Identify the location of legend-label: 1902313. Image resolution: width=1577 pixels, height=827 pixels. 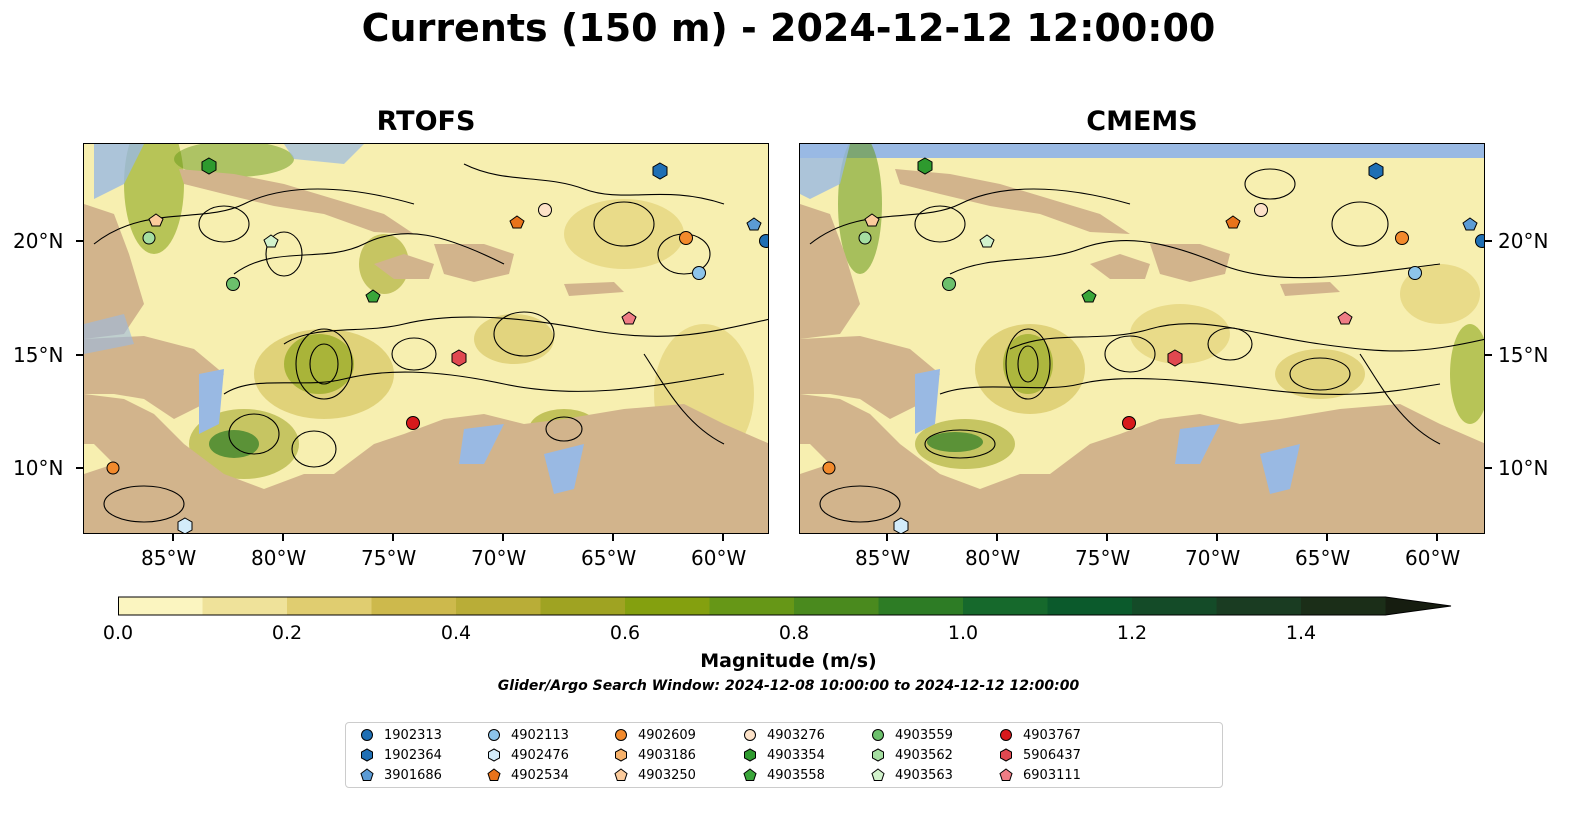
(413, 735).